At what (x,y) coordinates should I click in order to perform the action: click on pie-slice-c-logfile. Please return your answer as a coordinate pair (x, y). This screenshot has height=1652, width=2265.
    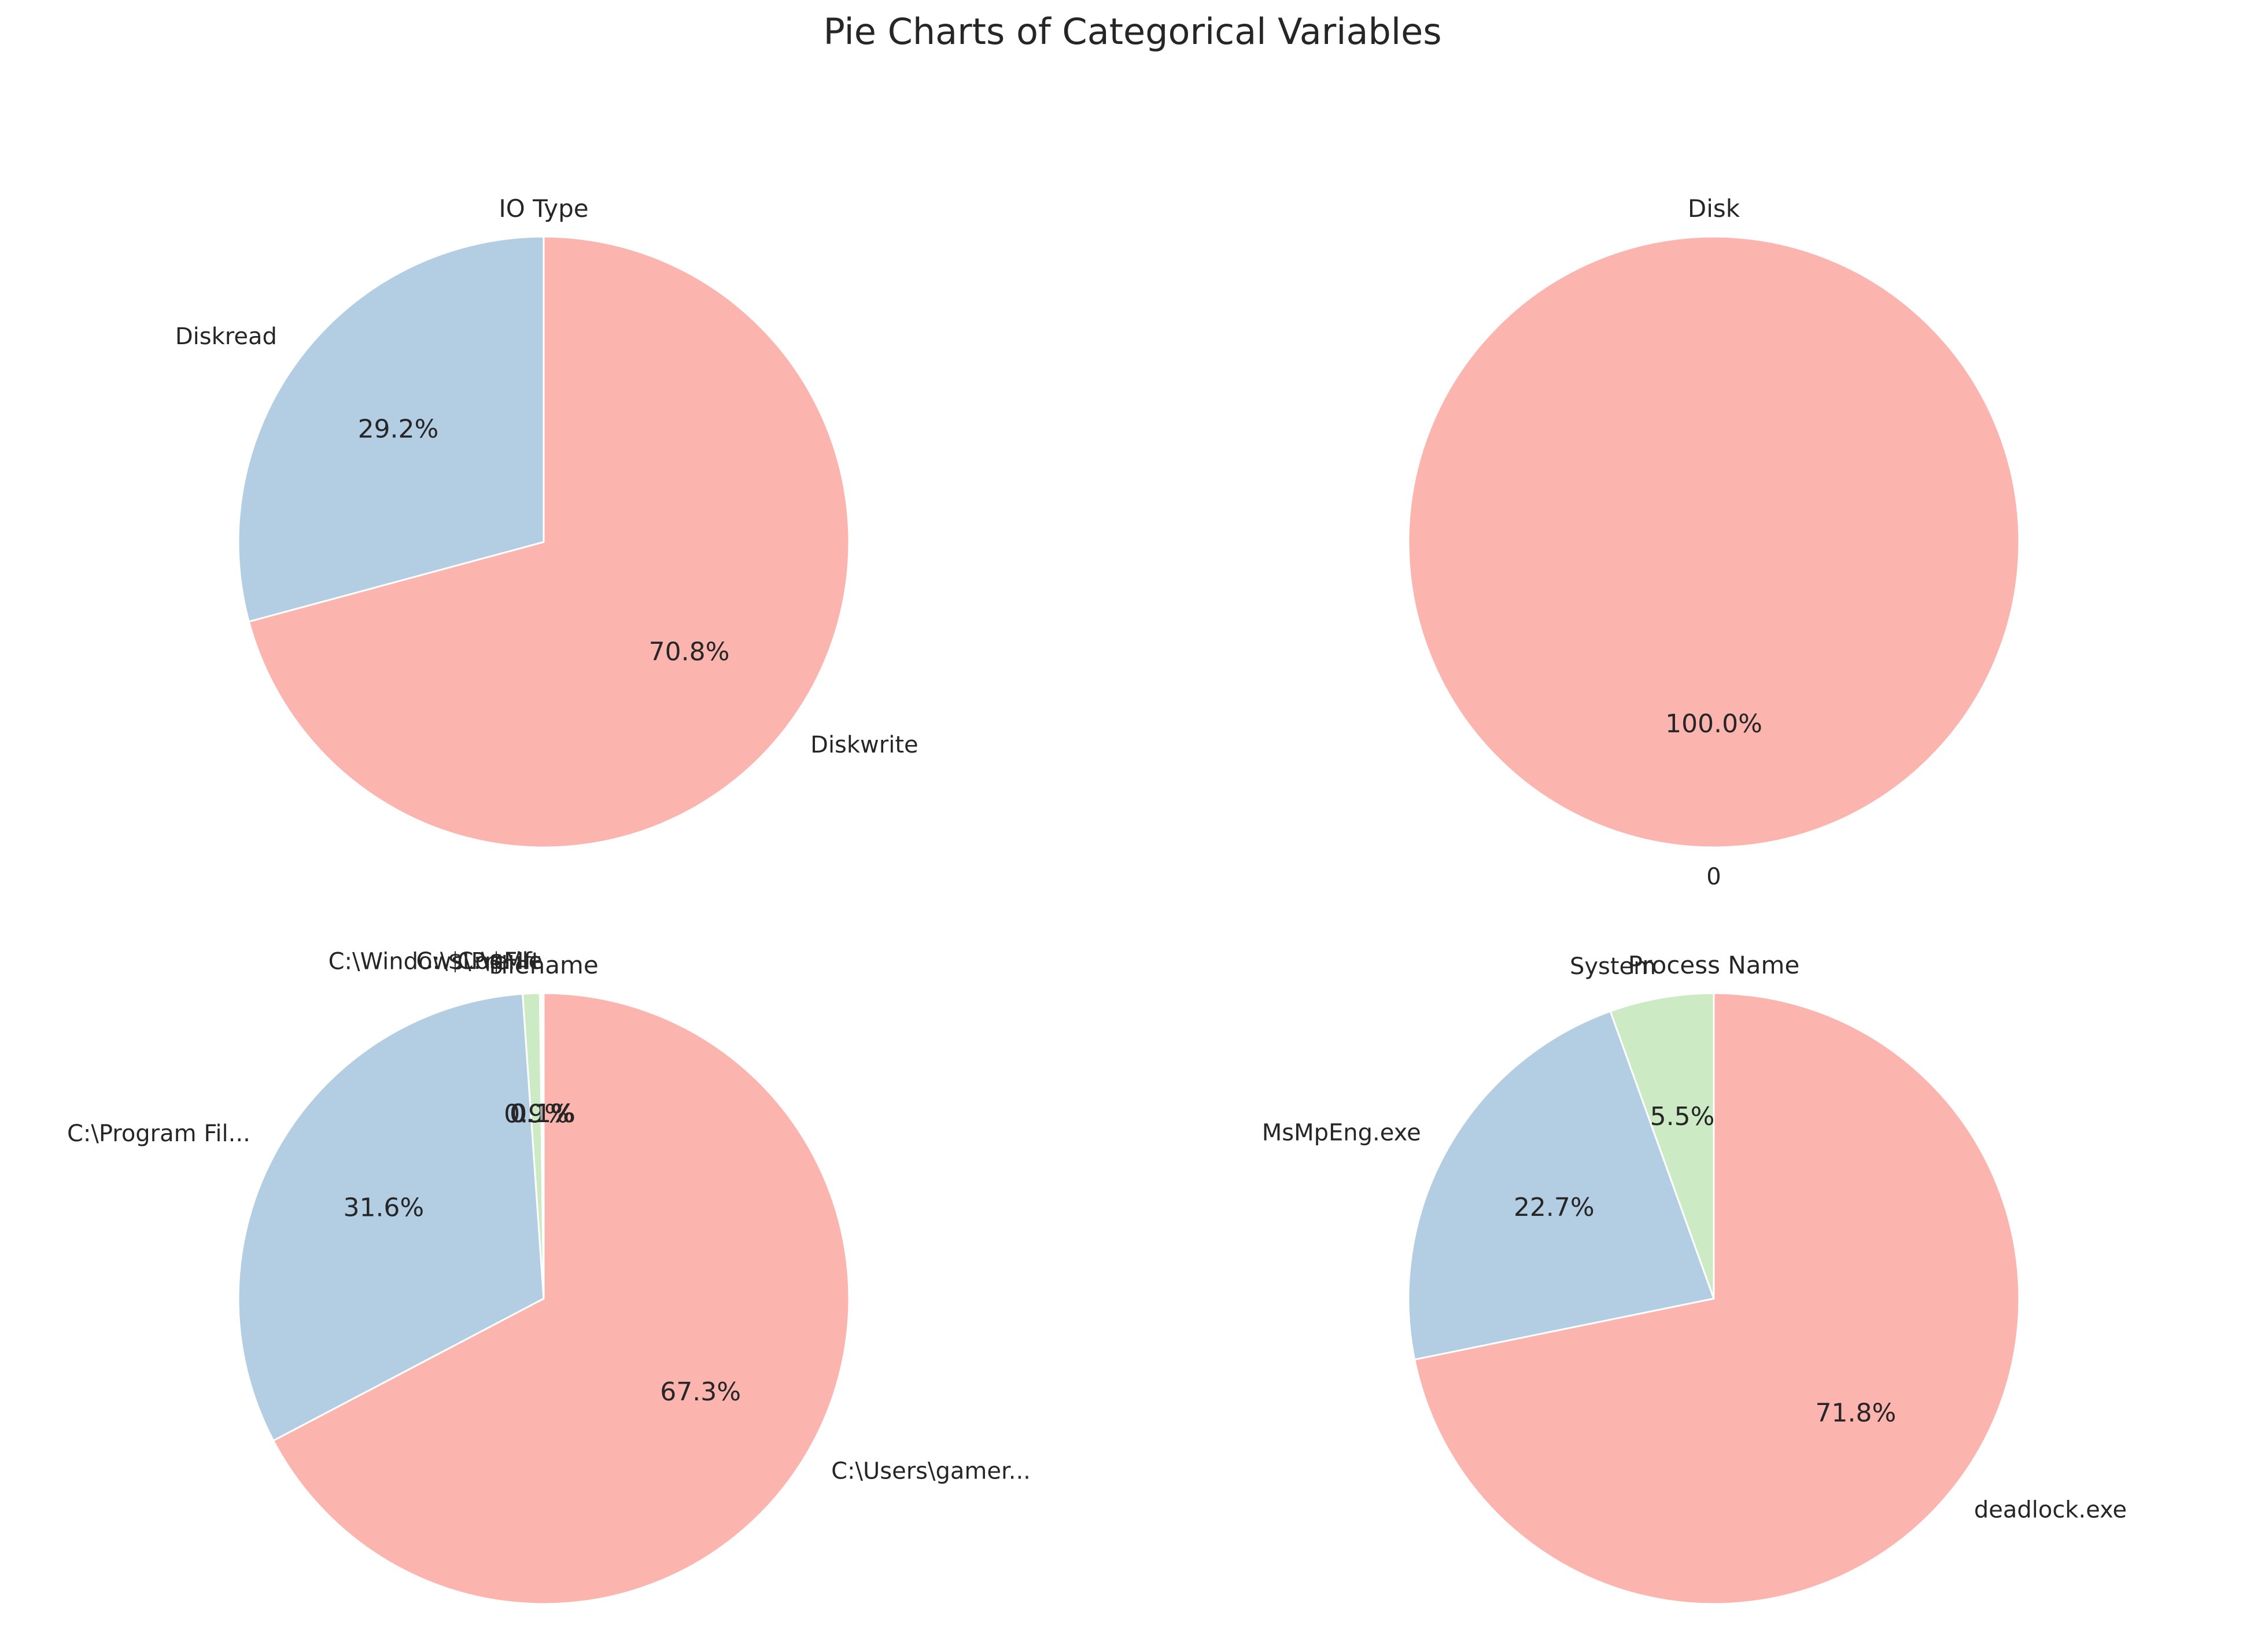
    Looking at the image, I should click on (543, 1146).